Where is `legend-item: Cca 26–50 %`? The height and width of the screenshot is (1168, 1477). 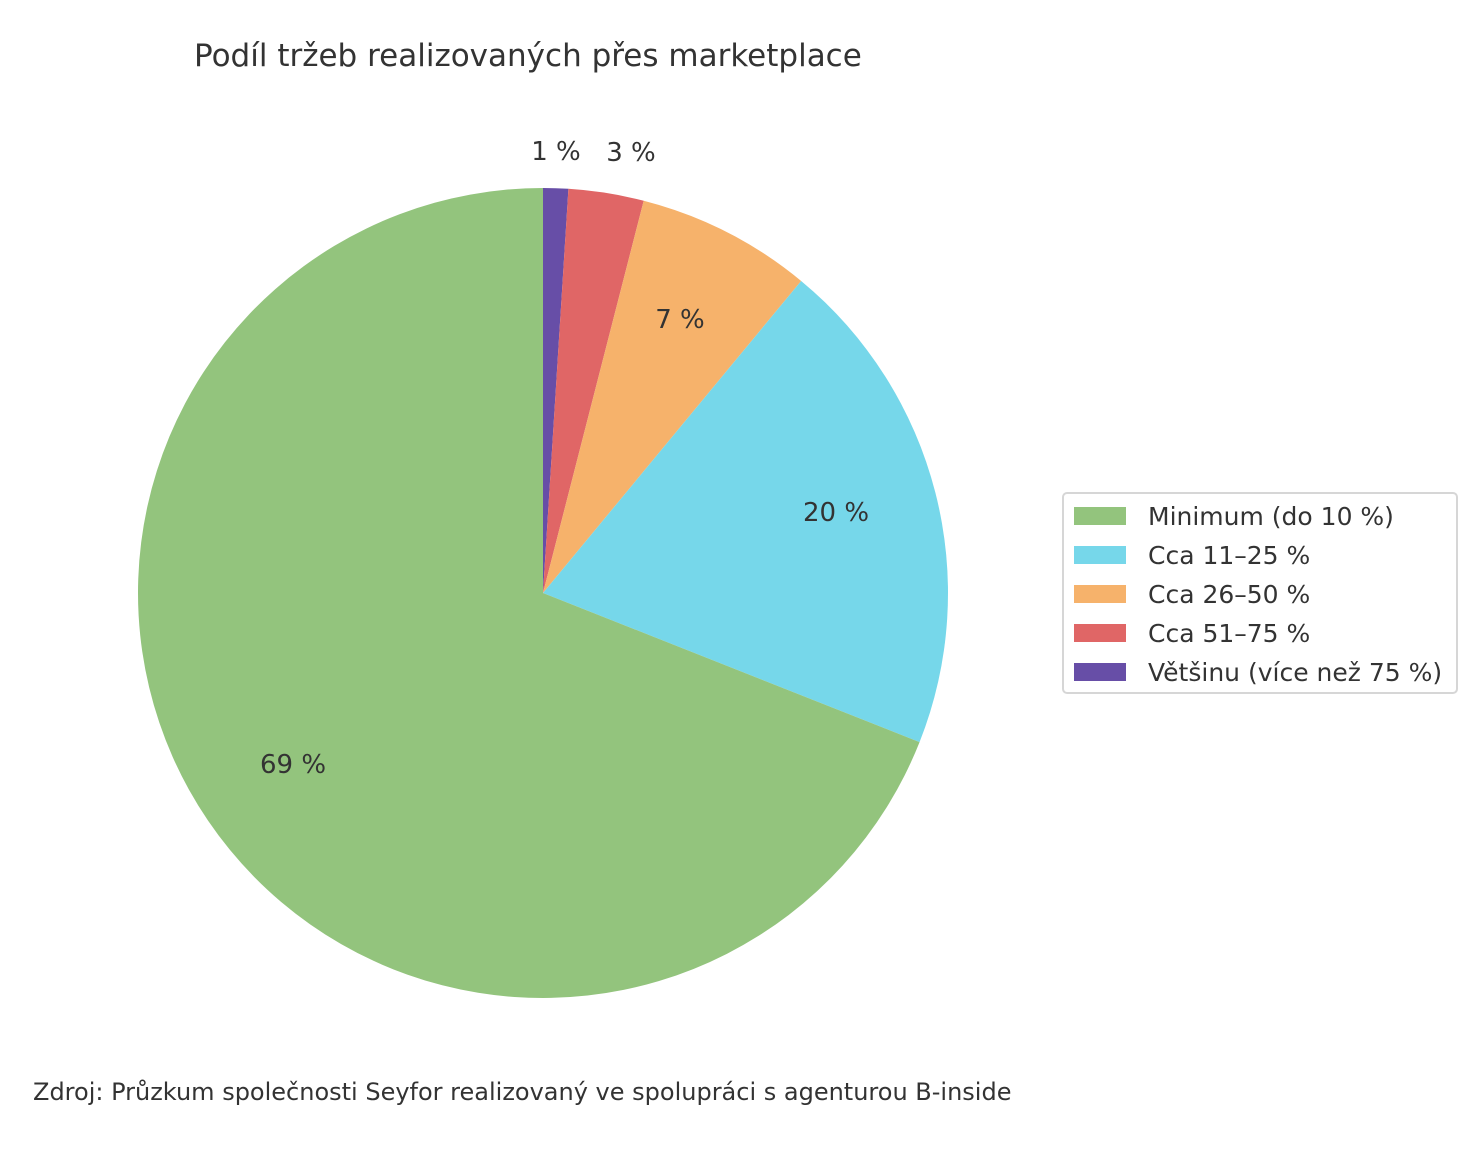 legend-item: Cca 26–50 % is located at coordinates (1192, 594).